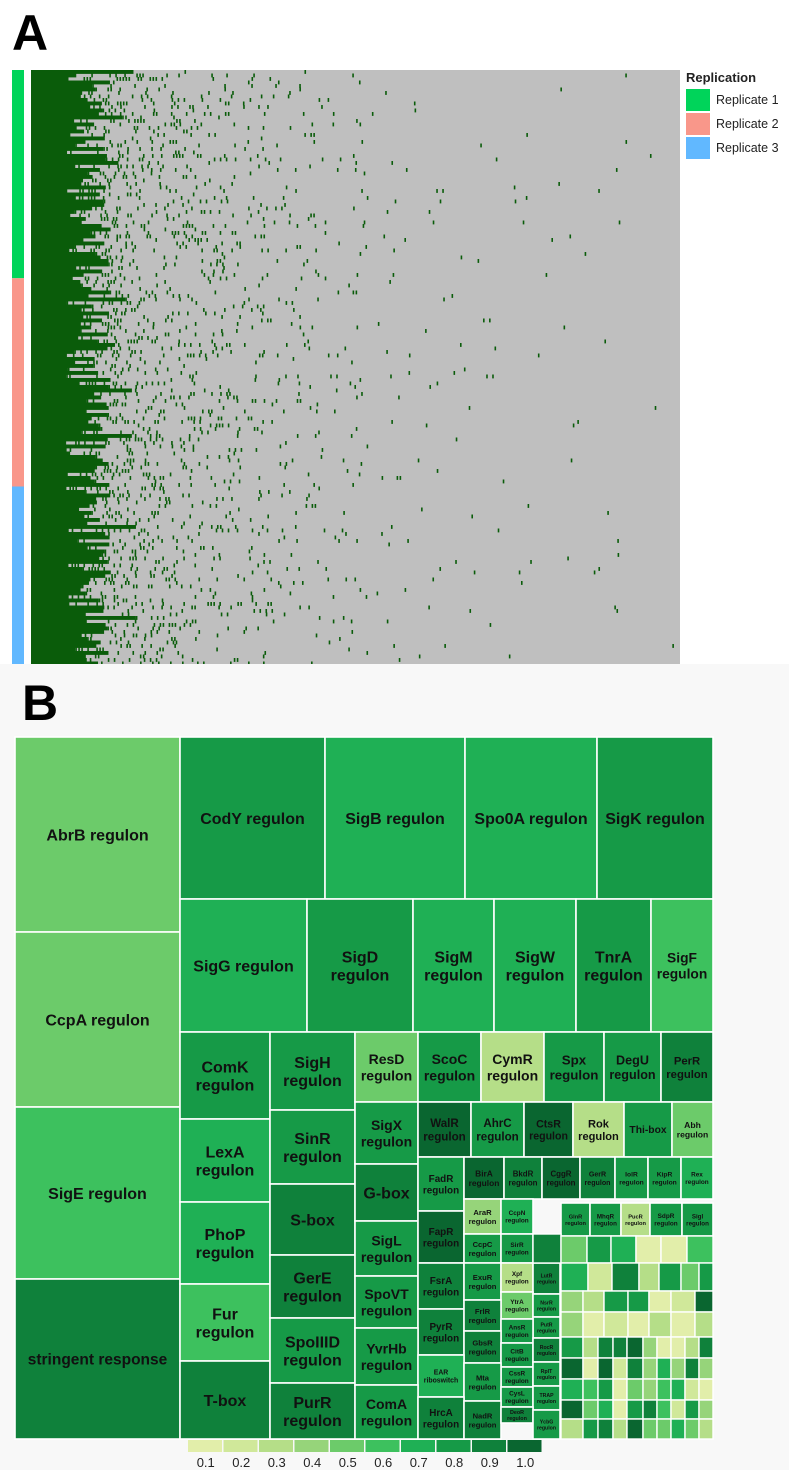  I want to click on legend-item: Replicate 2, so click(736, 124).